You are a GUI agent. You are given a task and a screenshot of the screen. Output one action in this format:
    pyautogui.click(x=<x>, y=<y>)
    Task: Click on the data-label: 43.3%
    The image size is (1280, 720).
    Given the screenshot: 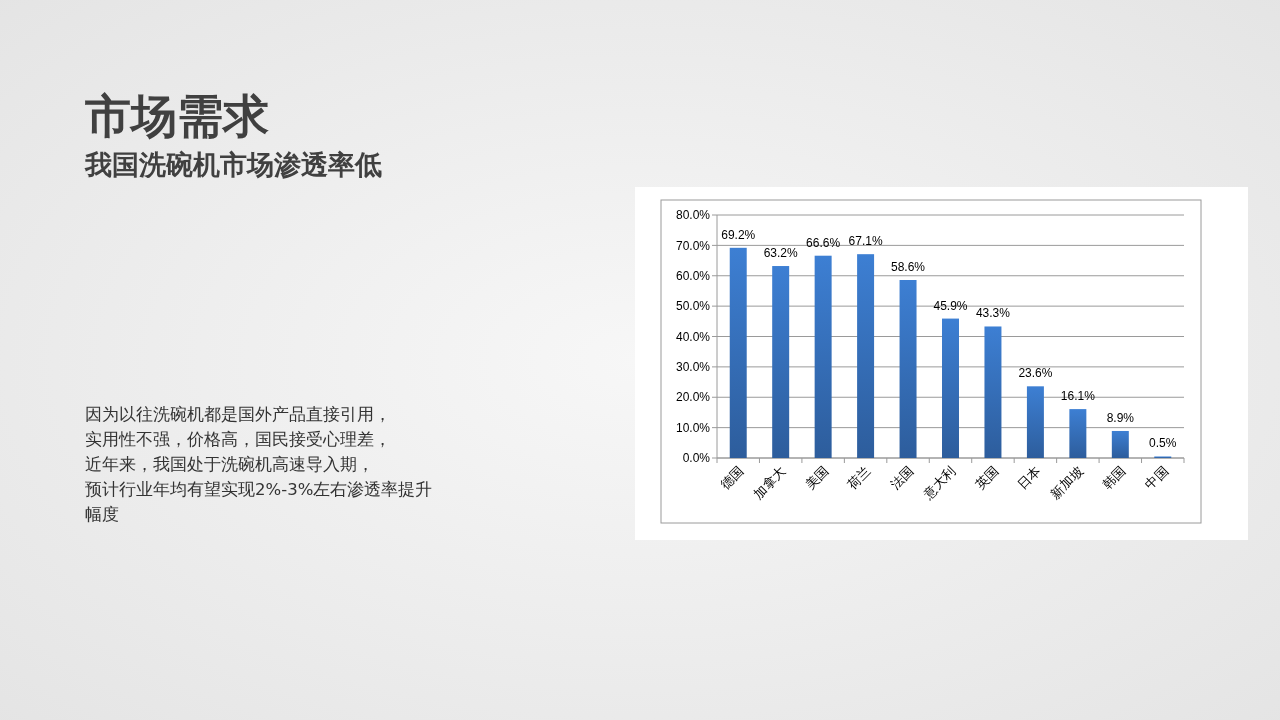 What is the action you would take?
    pyautogui.click(x=993, y=313)
    